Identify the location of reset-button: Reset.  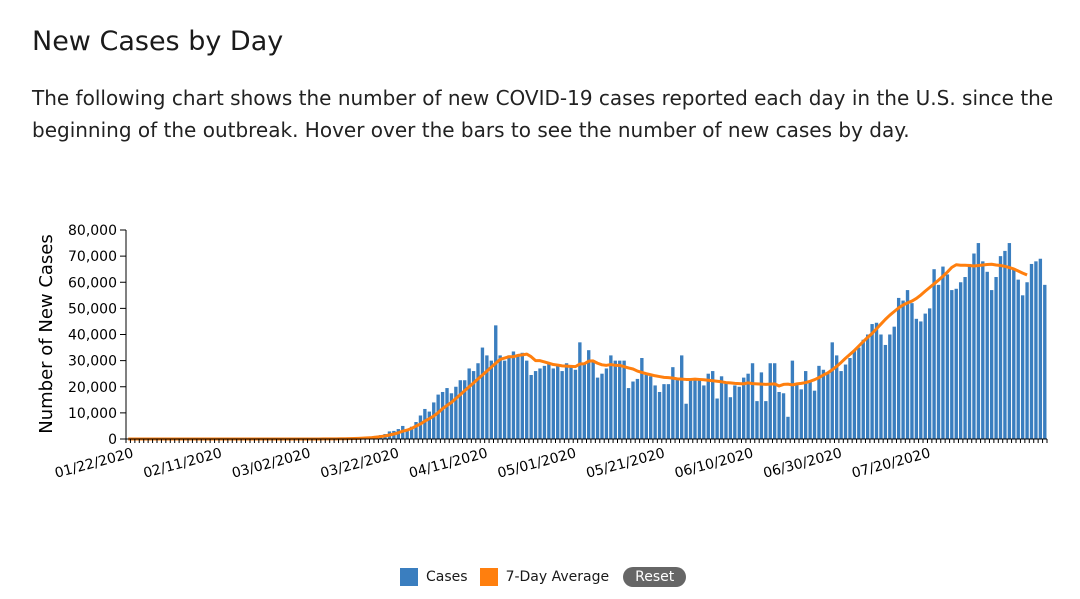
(655, 577).